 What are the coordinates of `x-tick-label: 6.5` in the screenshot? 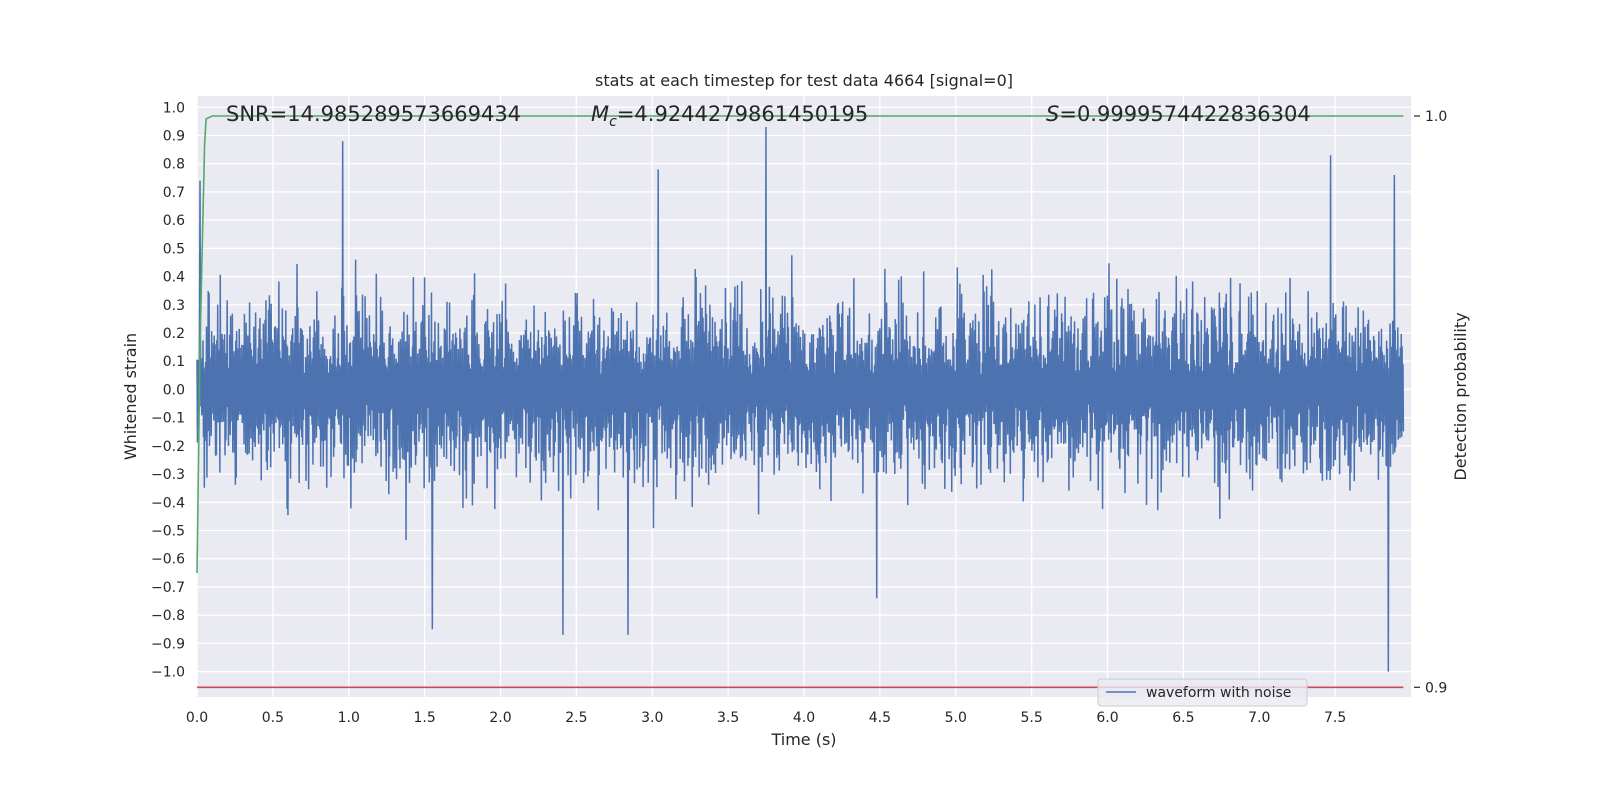 It's located at (1183, 718).